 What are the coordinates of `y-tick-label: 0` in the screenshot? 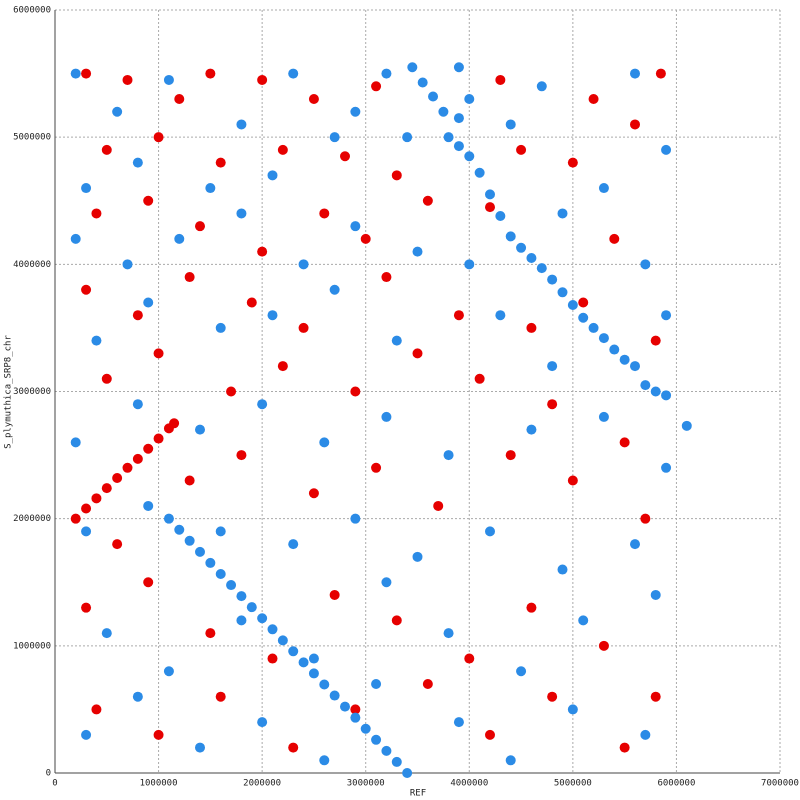 It's located at (48, 774).